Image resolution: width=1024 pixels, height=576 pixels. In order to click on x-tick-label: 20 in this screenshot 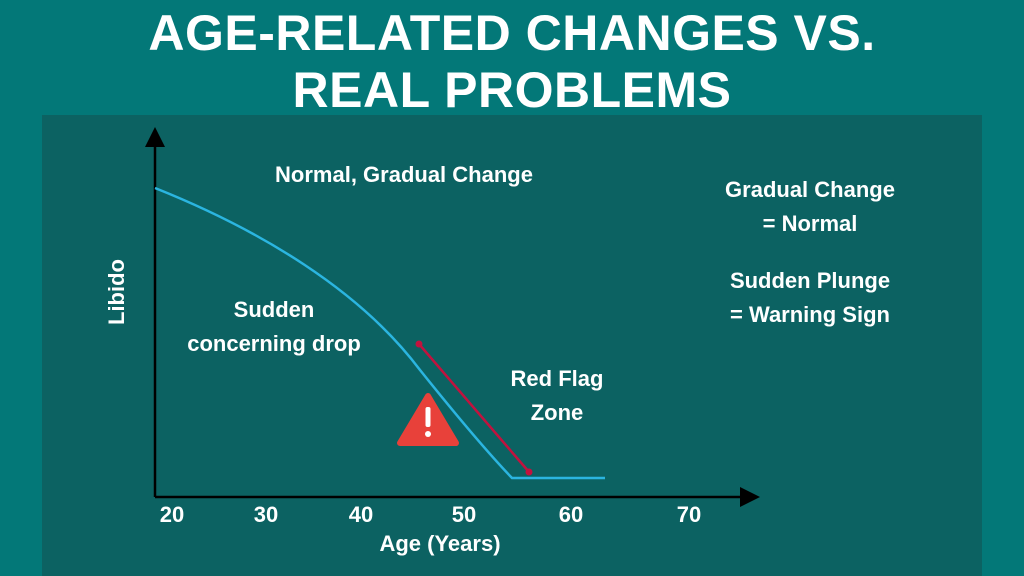, I will do `click(172, 514)`.